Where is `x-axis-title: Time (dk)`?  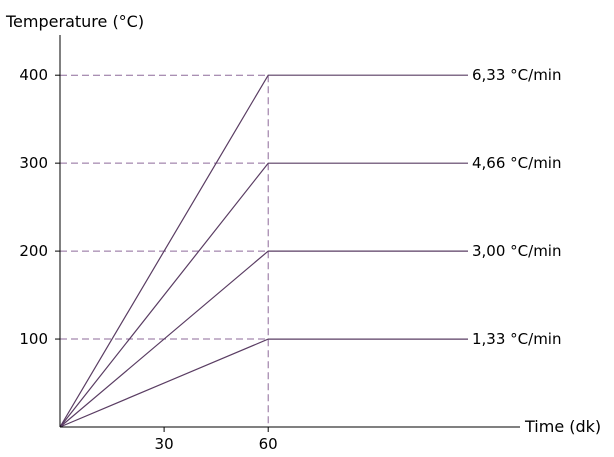
x-axis-title: Time (dk) is located at coordinates (562, 426).